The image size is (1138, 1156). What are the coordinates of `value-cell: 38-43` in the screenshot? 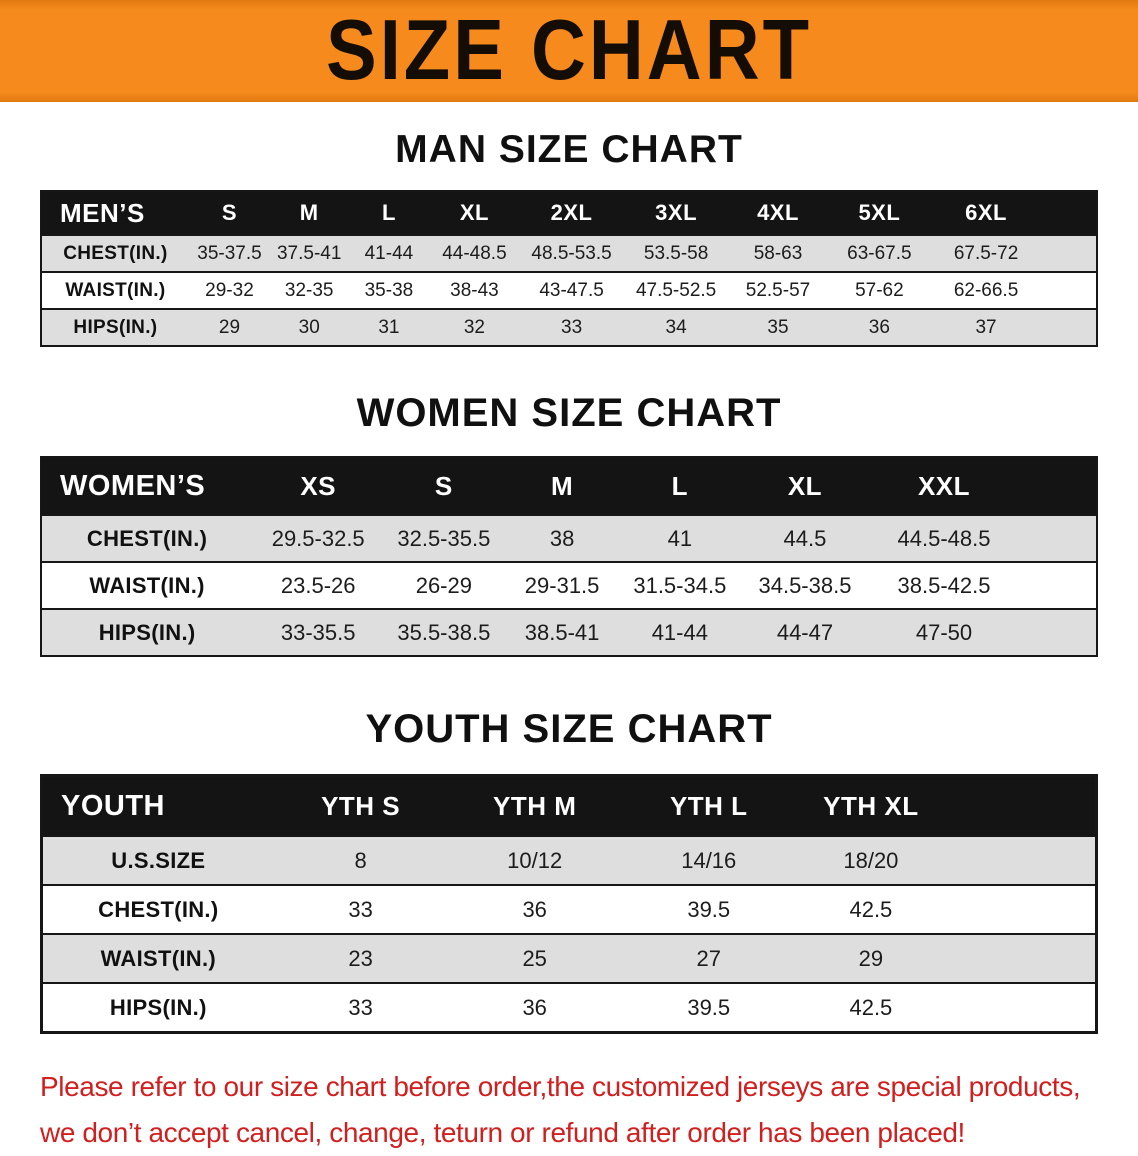 It's located at (474, 290).